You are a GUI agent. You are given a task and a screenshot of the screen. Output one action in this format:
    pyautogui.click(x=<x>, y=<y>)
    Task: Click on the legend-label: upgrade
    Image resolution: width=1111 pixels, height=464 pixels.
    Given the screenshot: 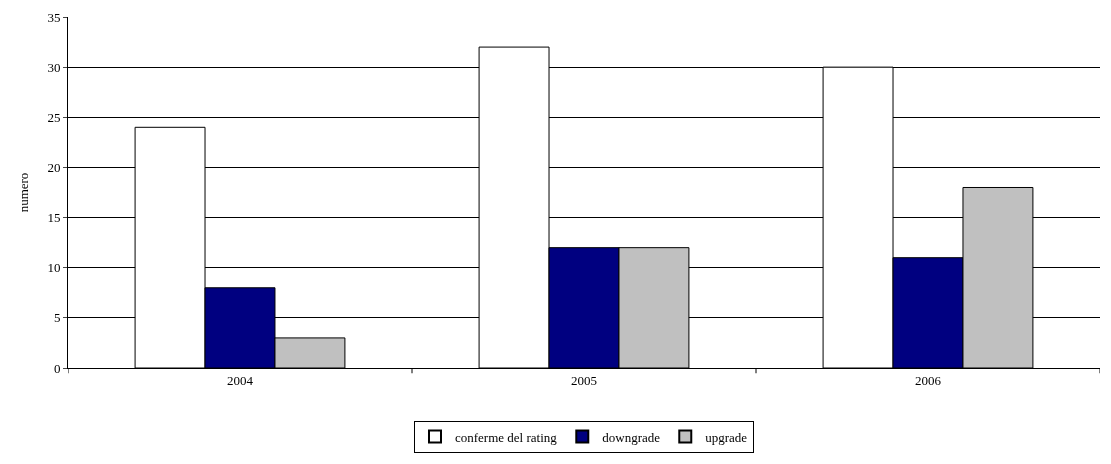 What is the action you would take?
    pyautogui.click(x=726, y=437)
    